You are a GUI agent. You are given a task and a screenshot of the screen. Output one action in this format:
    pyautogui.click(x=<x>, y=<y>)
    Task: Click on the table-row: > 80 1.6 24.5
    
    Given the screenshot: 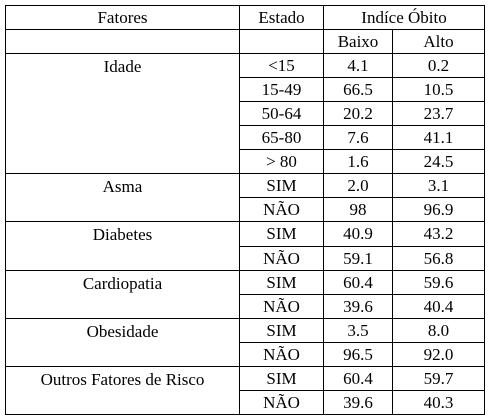 What is the action you would take?
    pyautogui.click(x=246, y=162)
    